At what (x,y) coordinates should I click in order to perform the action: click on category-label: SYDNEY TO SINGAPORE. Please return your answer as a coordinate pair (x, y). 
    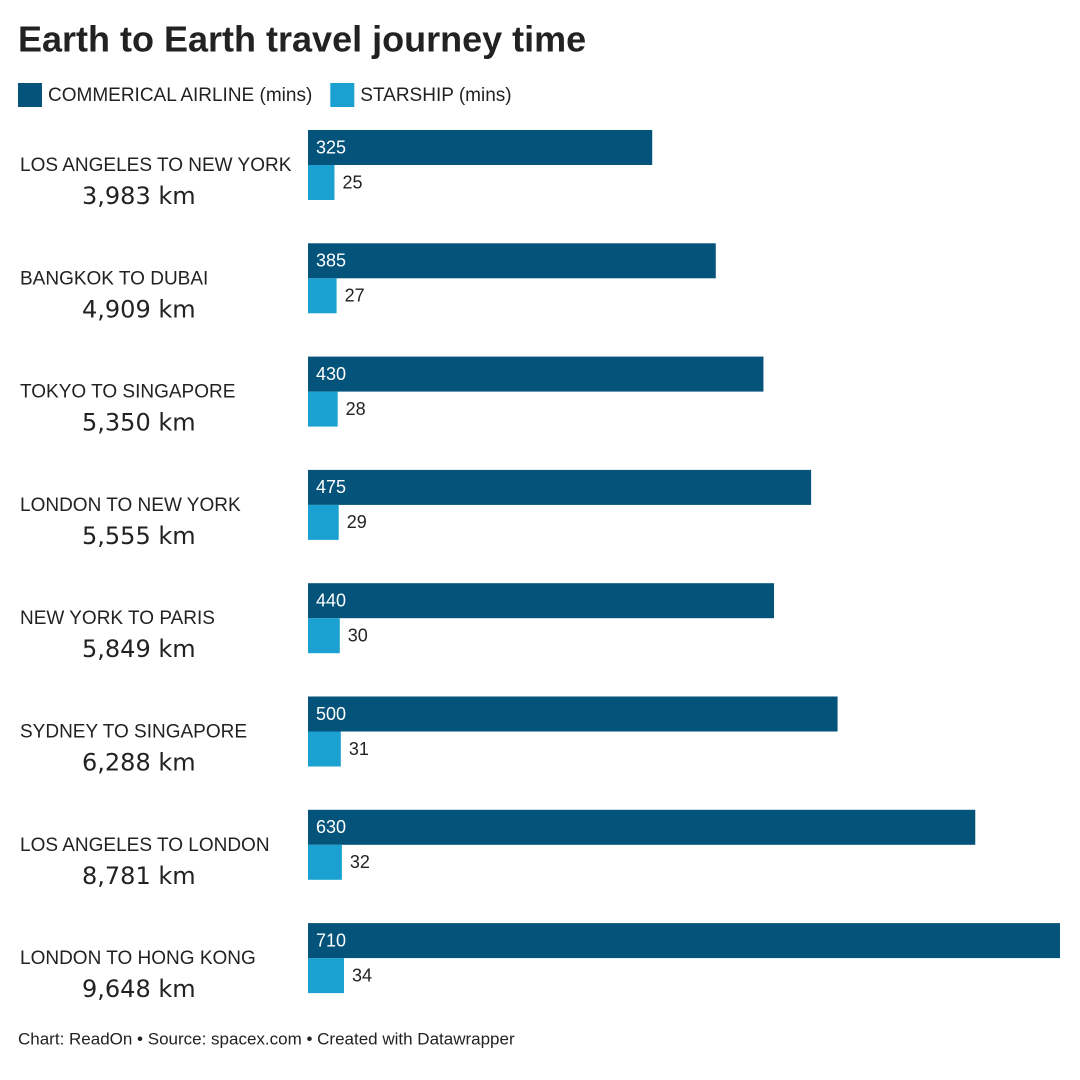
    Looking at the image, I should click on (133, 732).